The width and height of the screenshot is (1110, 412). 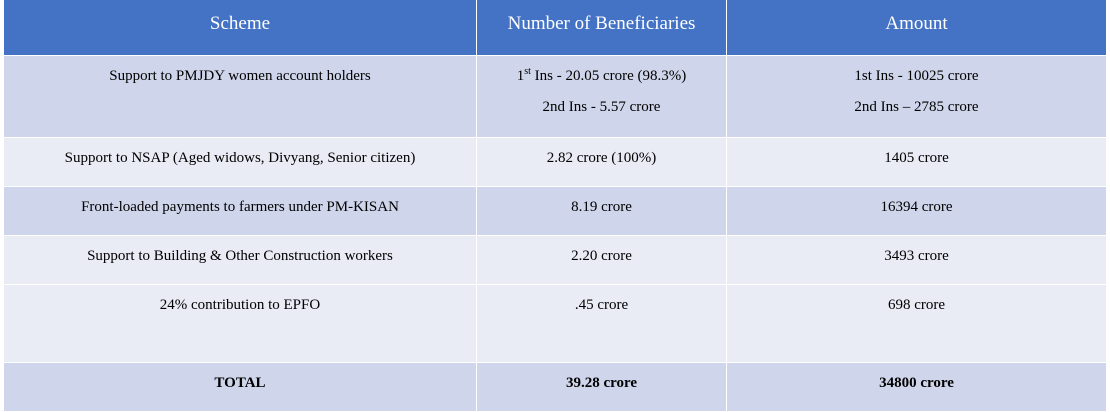 I want to click on amount-line1: 1st Ins - 10025 crore, so click(x=916, y=75).